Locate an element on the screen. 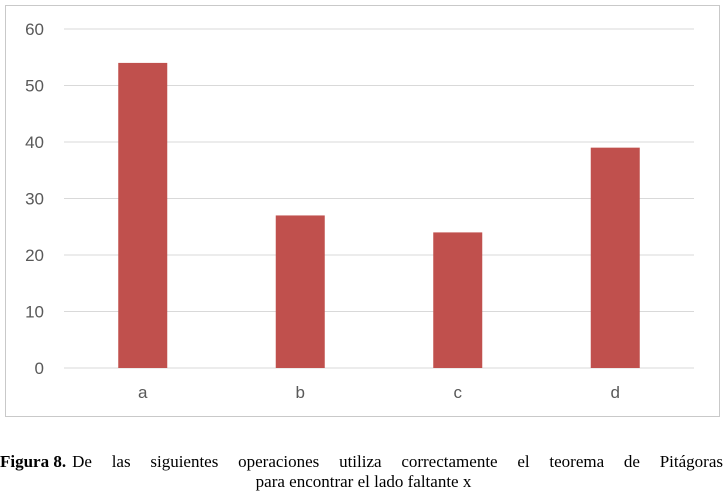 This screenshot has width=727, height=499. bar-a is located at coordinates (143, 215).